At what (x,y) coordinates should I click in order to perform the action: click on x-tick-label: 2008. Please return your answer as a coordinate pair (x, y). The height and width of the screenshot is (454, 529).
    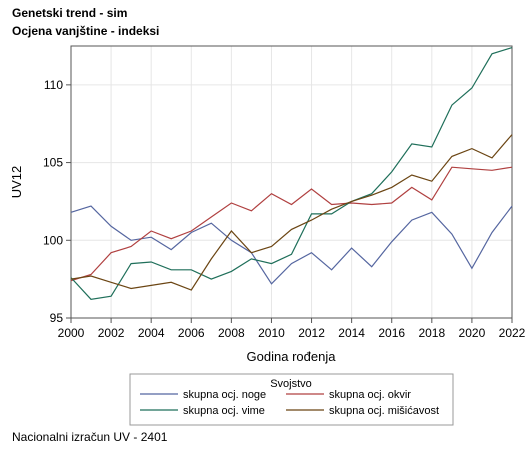
    Looking at the image, I should click on (231, 333).